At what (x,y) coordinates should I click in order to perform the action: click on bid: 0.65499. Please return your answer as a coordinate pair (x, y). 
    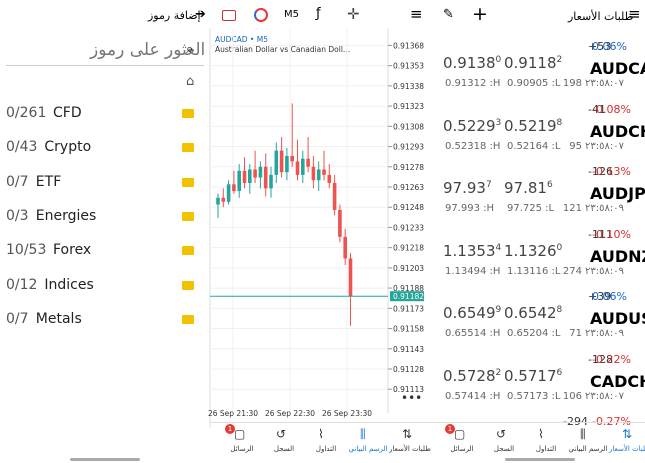
    Looking at the image, I should click on (472, 313).